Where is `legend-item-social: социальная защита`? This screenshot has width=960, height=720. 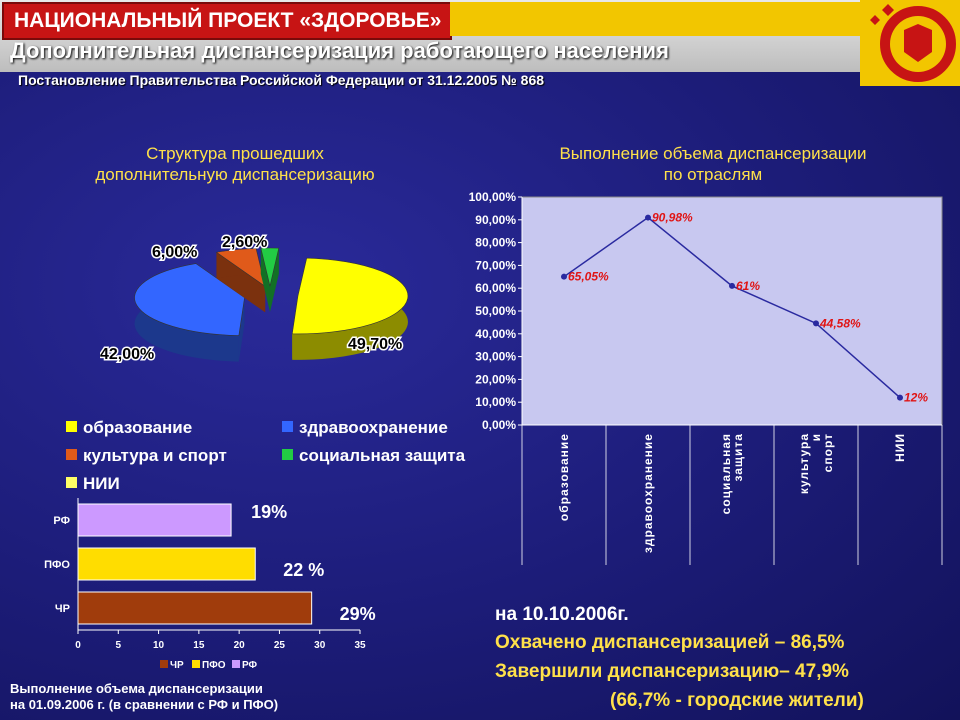 legend-item-social: социальная защита is located at coordinates (377, 456).